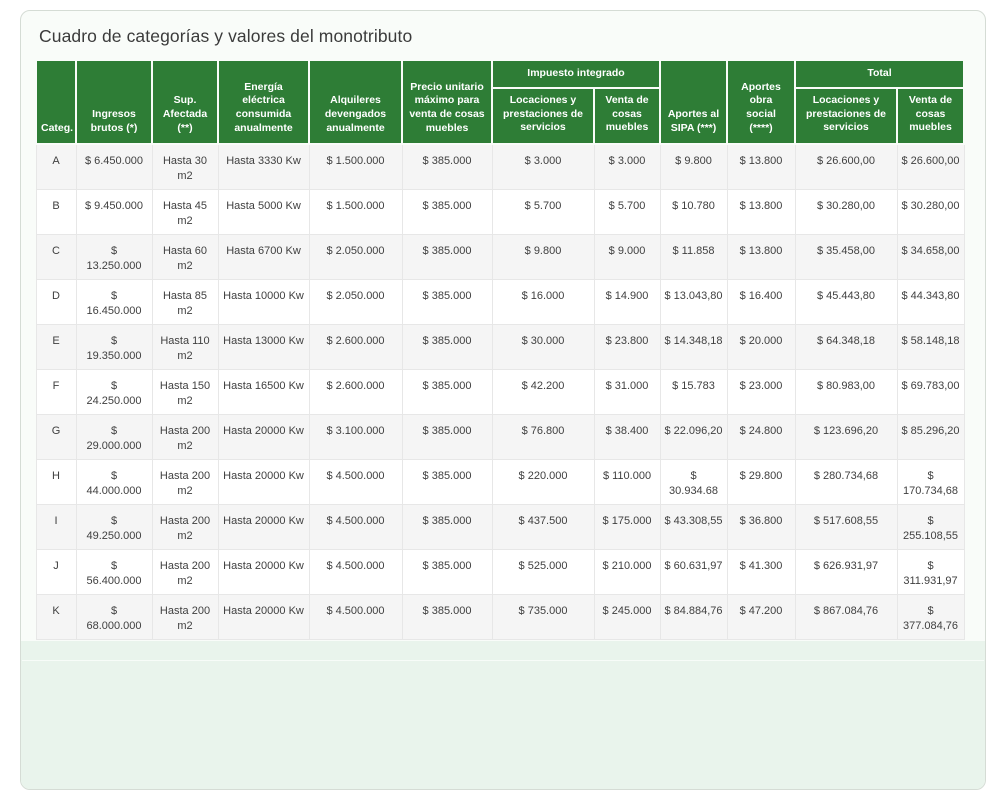 This screenshot has width=992, height=790. What do you see at coordinates (355, 102) in the screenshot?
I see `header-alquileres: Alquileres devengados anualmente` at bounding box center [355, 102].